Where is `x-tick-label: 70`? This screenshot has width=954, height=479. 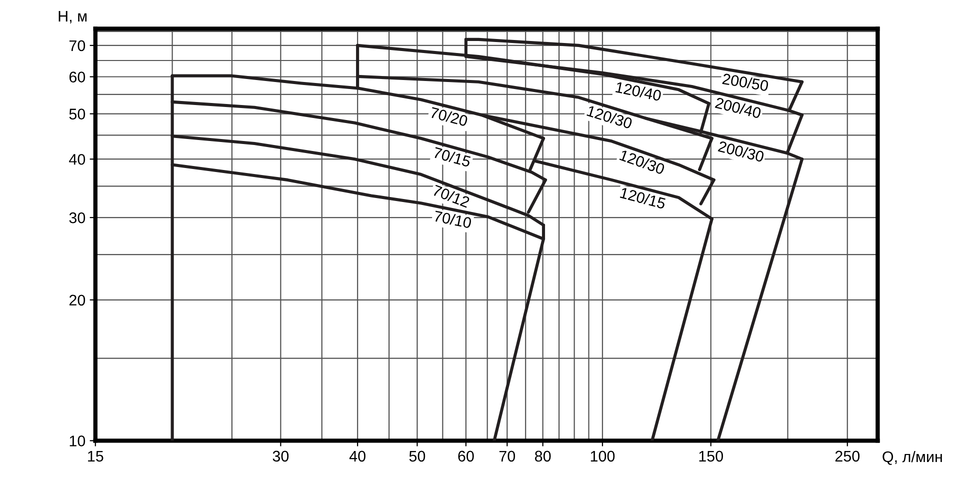 x-tick-label: 70 is located at coordinates (507, 456).